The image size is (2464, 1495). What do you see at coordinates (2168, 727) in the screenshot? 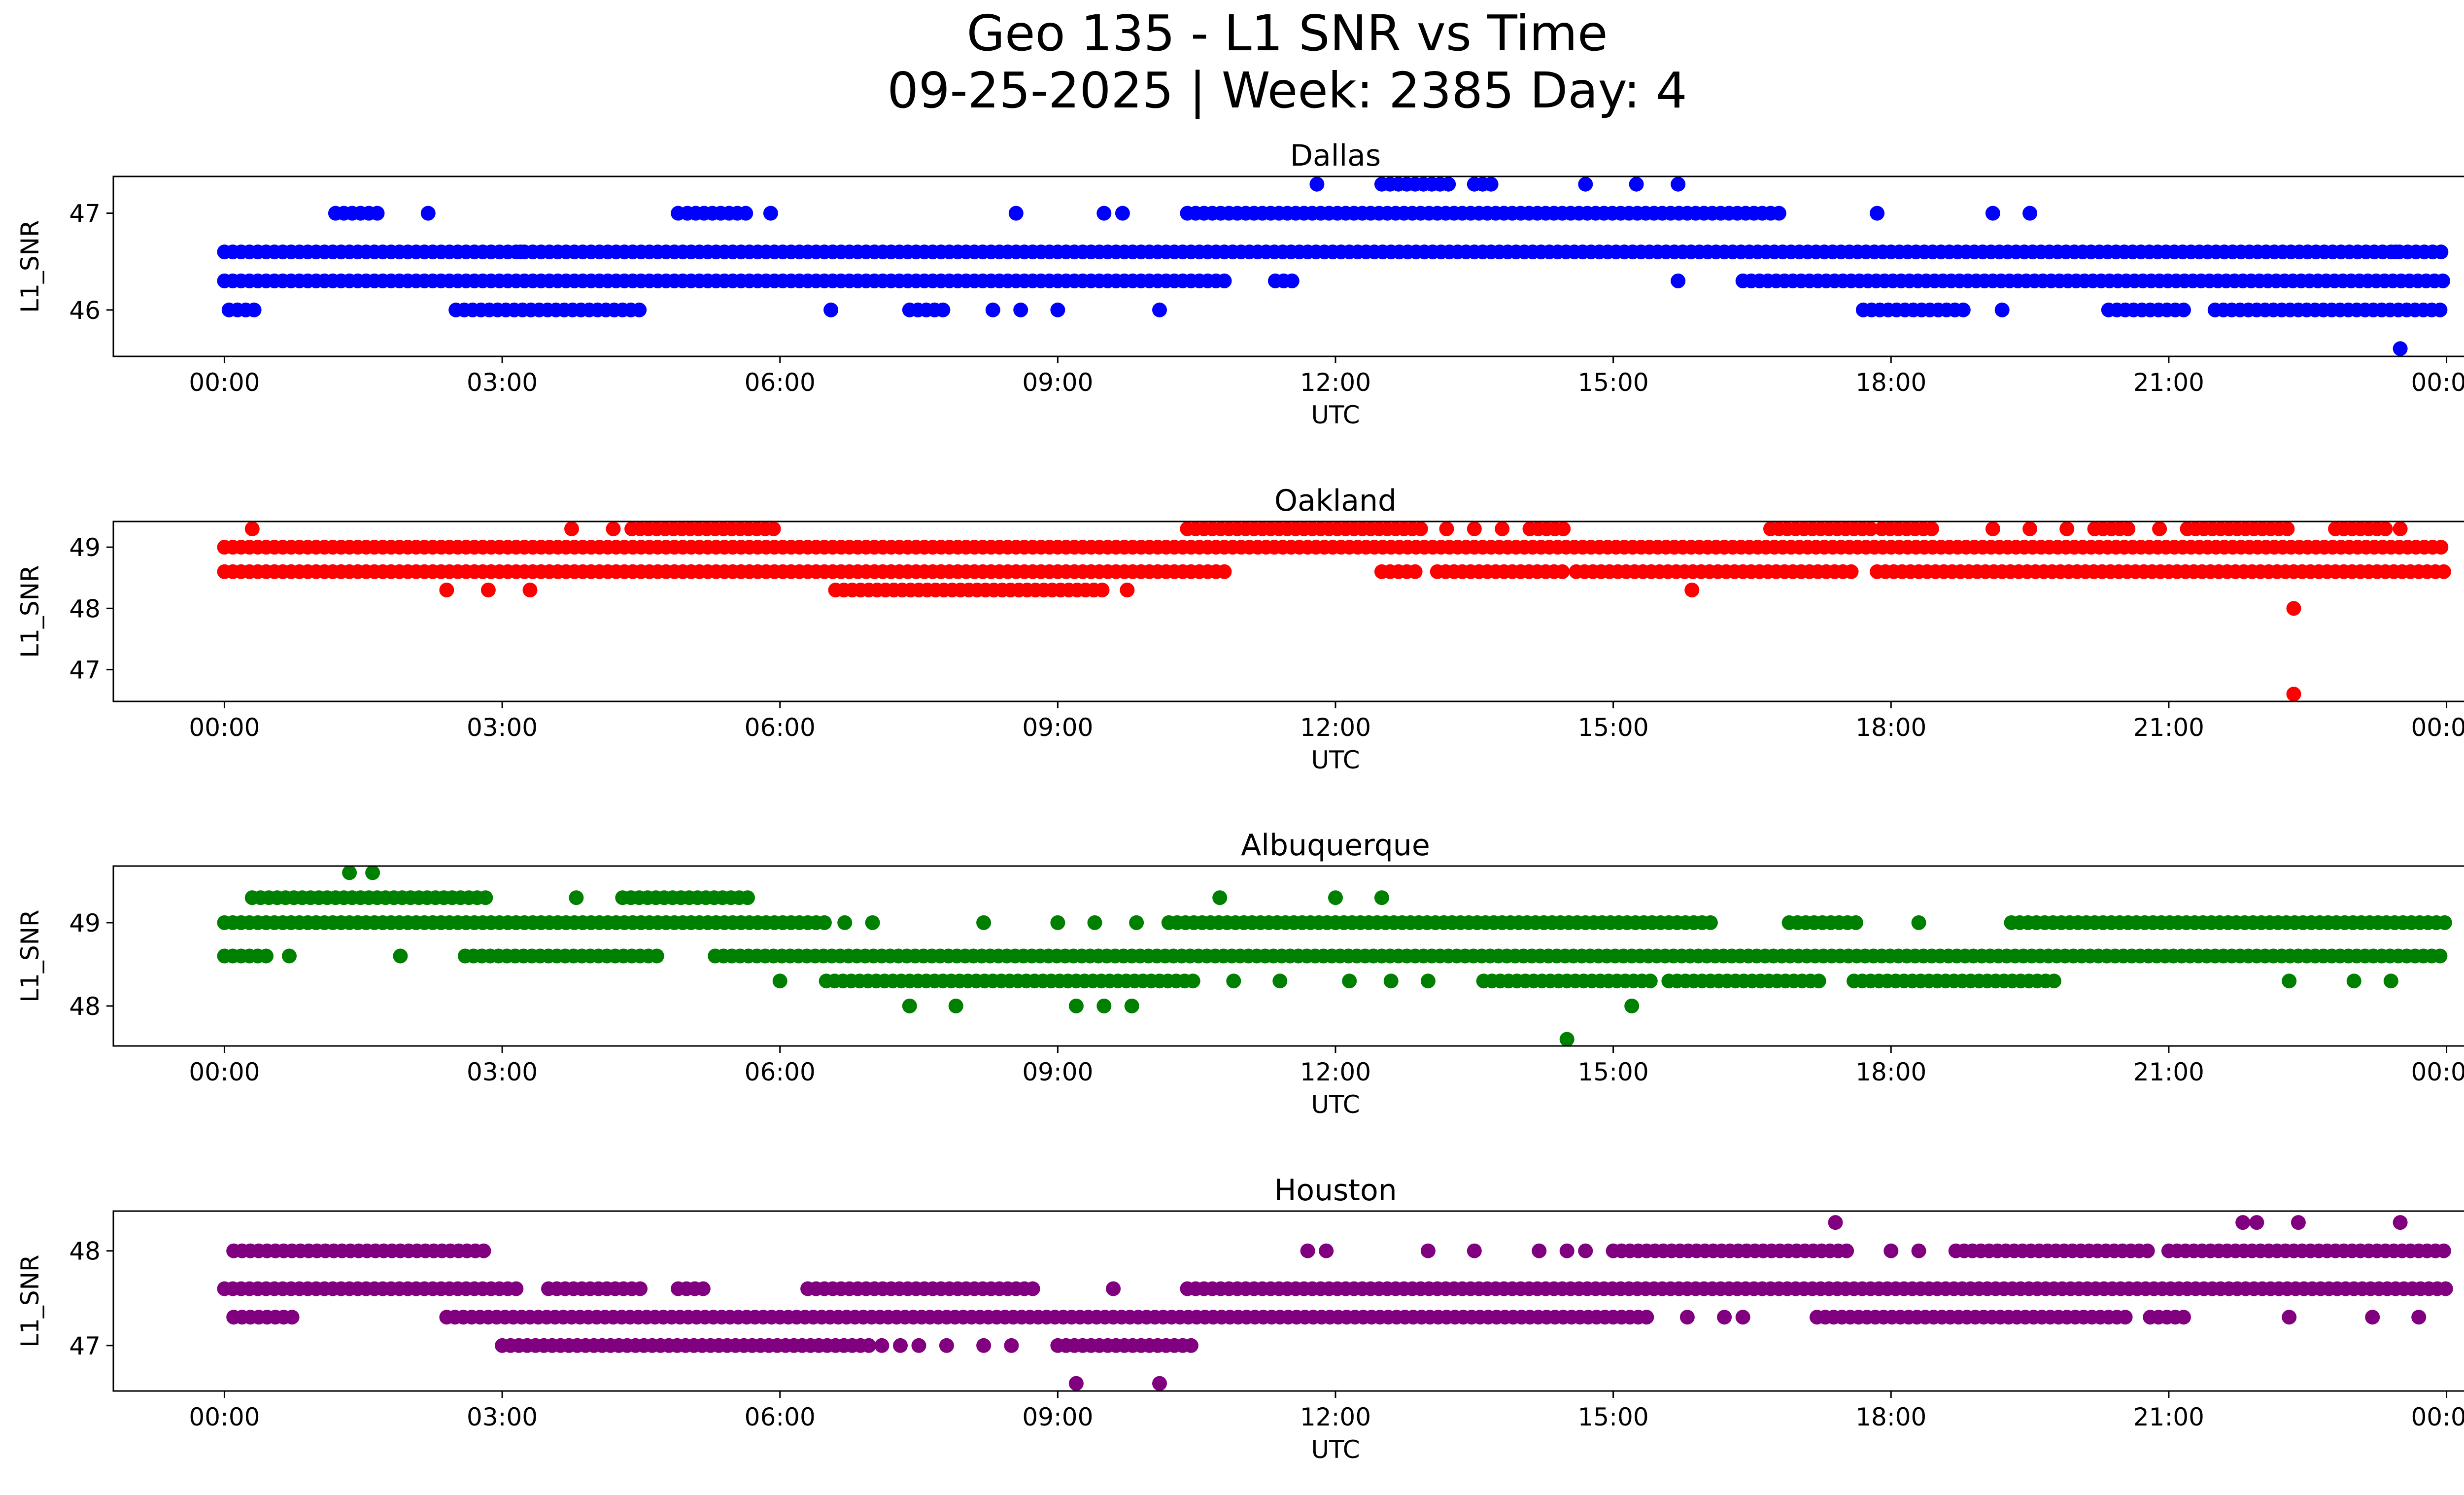
I see `x-tick-label: 21:00` at bounding box center [2168, 727].